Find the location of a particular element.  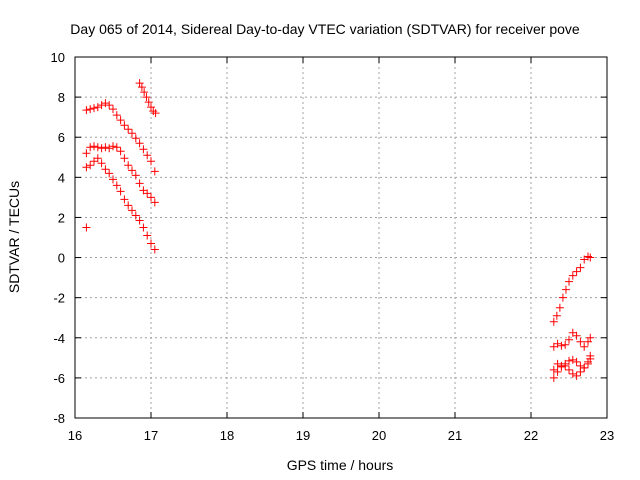

y-tick-label: 0 is located at coordinates (61, 258).